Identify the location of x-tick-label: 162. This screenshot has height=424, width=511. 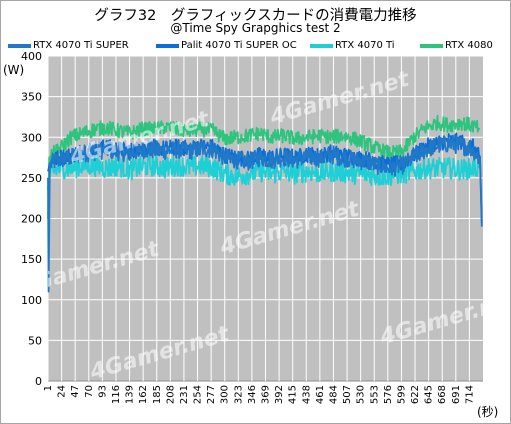
(143, 394).